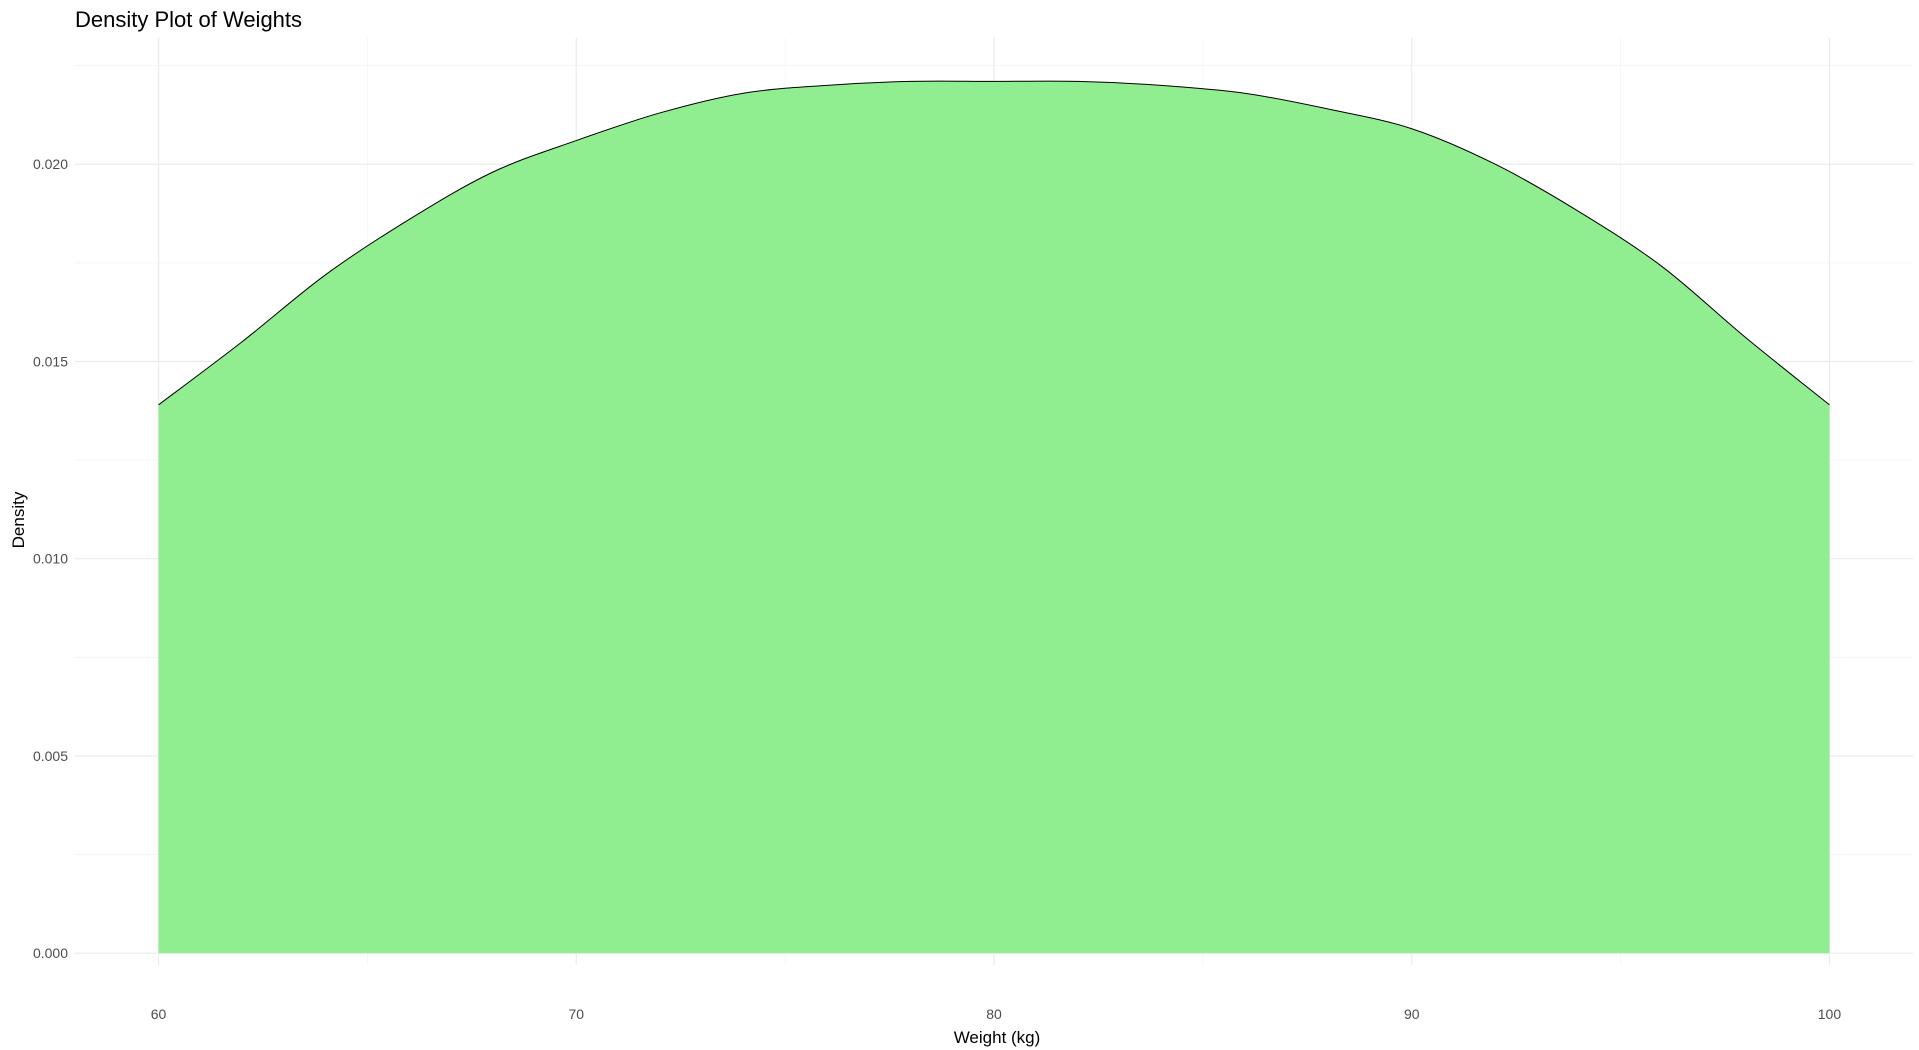 The image size is (1919, 1050). I want to click on x-tick-label: 60, so click(159, 1014).